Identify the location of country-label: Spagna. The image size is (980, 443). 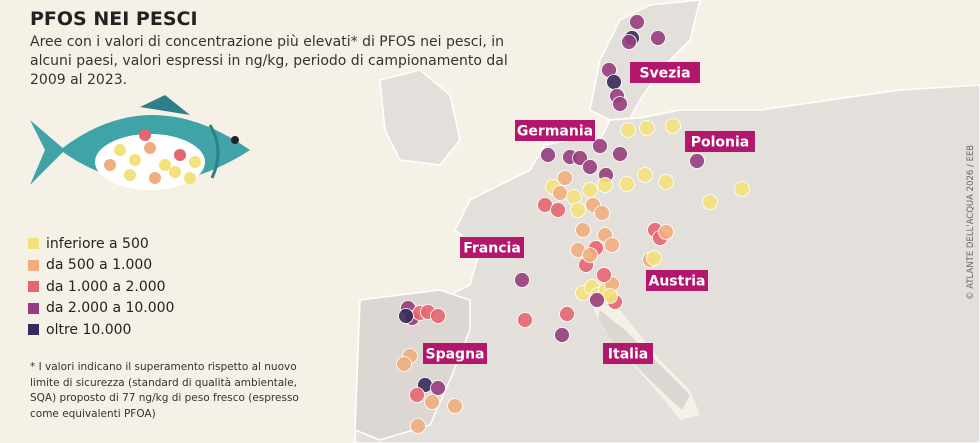
(455, 355).